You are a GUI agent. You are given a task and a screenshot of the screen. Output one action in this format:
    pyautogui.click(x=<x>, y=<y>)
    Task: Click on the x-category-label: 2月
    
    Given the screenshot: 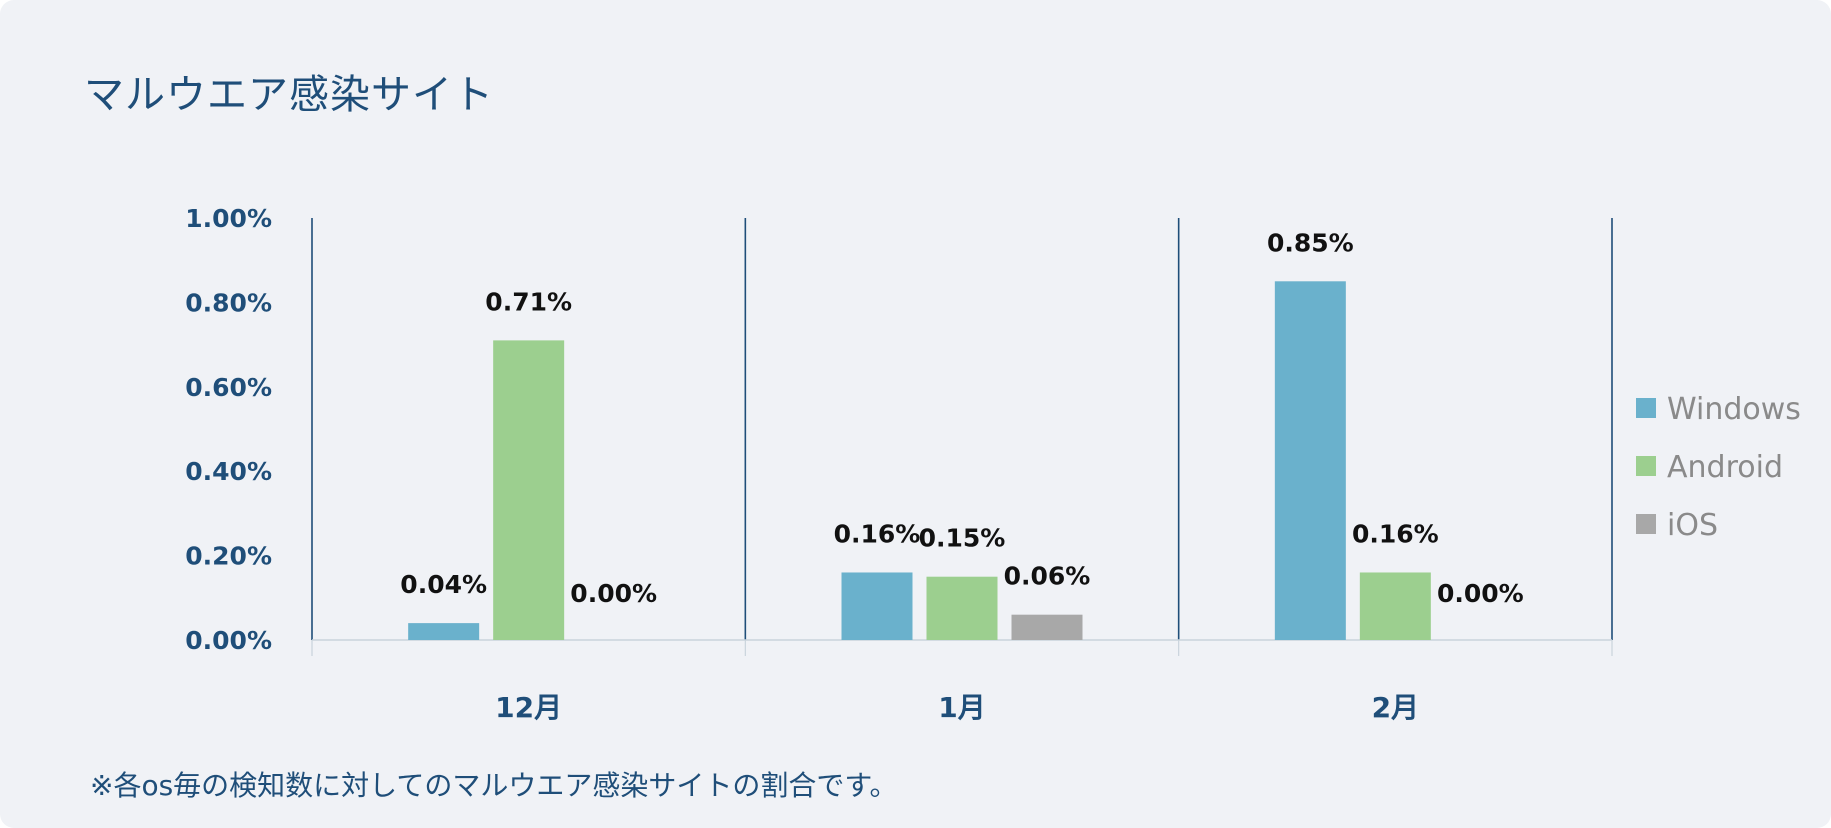 What is the action you would take?
    pyautogui.click(x=1395, y=707)
    